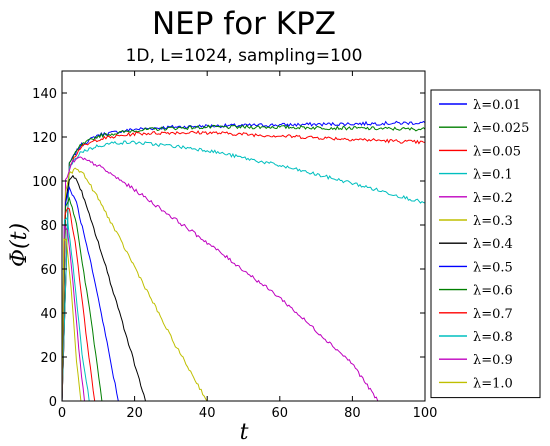 This screenshot has width=550, height=446. I want to click on legend-label: λ=0.4, so click(493, 244).